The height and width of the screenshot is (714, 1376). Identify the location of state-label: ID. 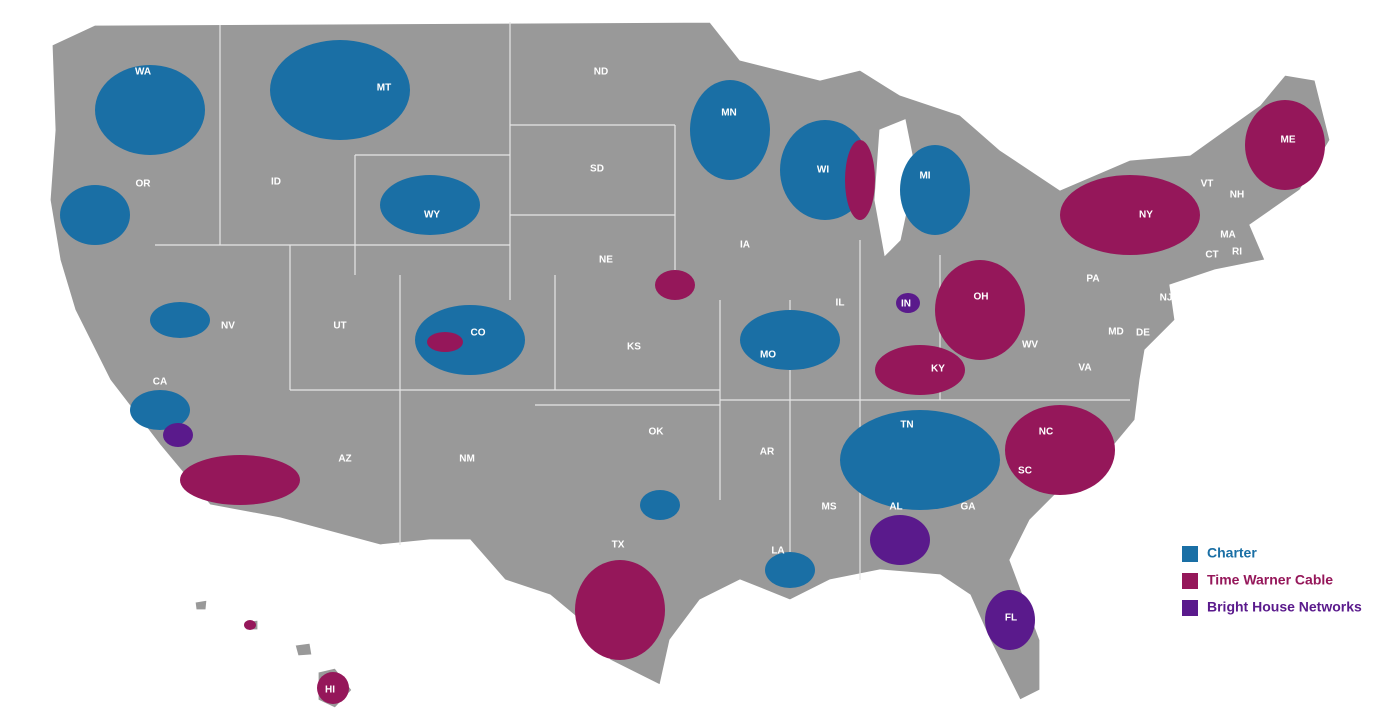
(276, 182).